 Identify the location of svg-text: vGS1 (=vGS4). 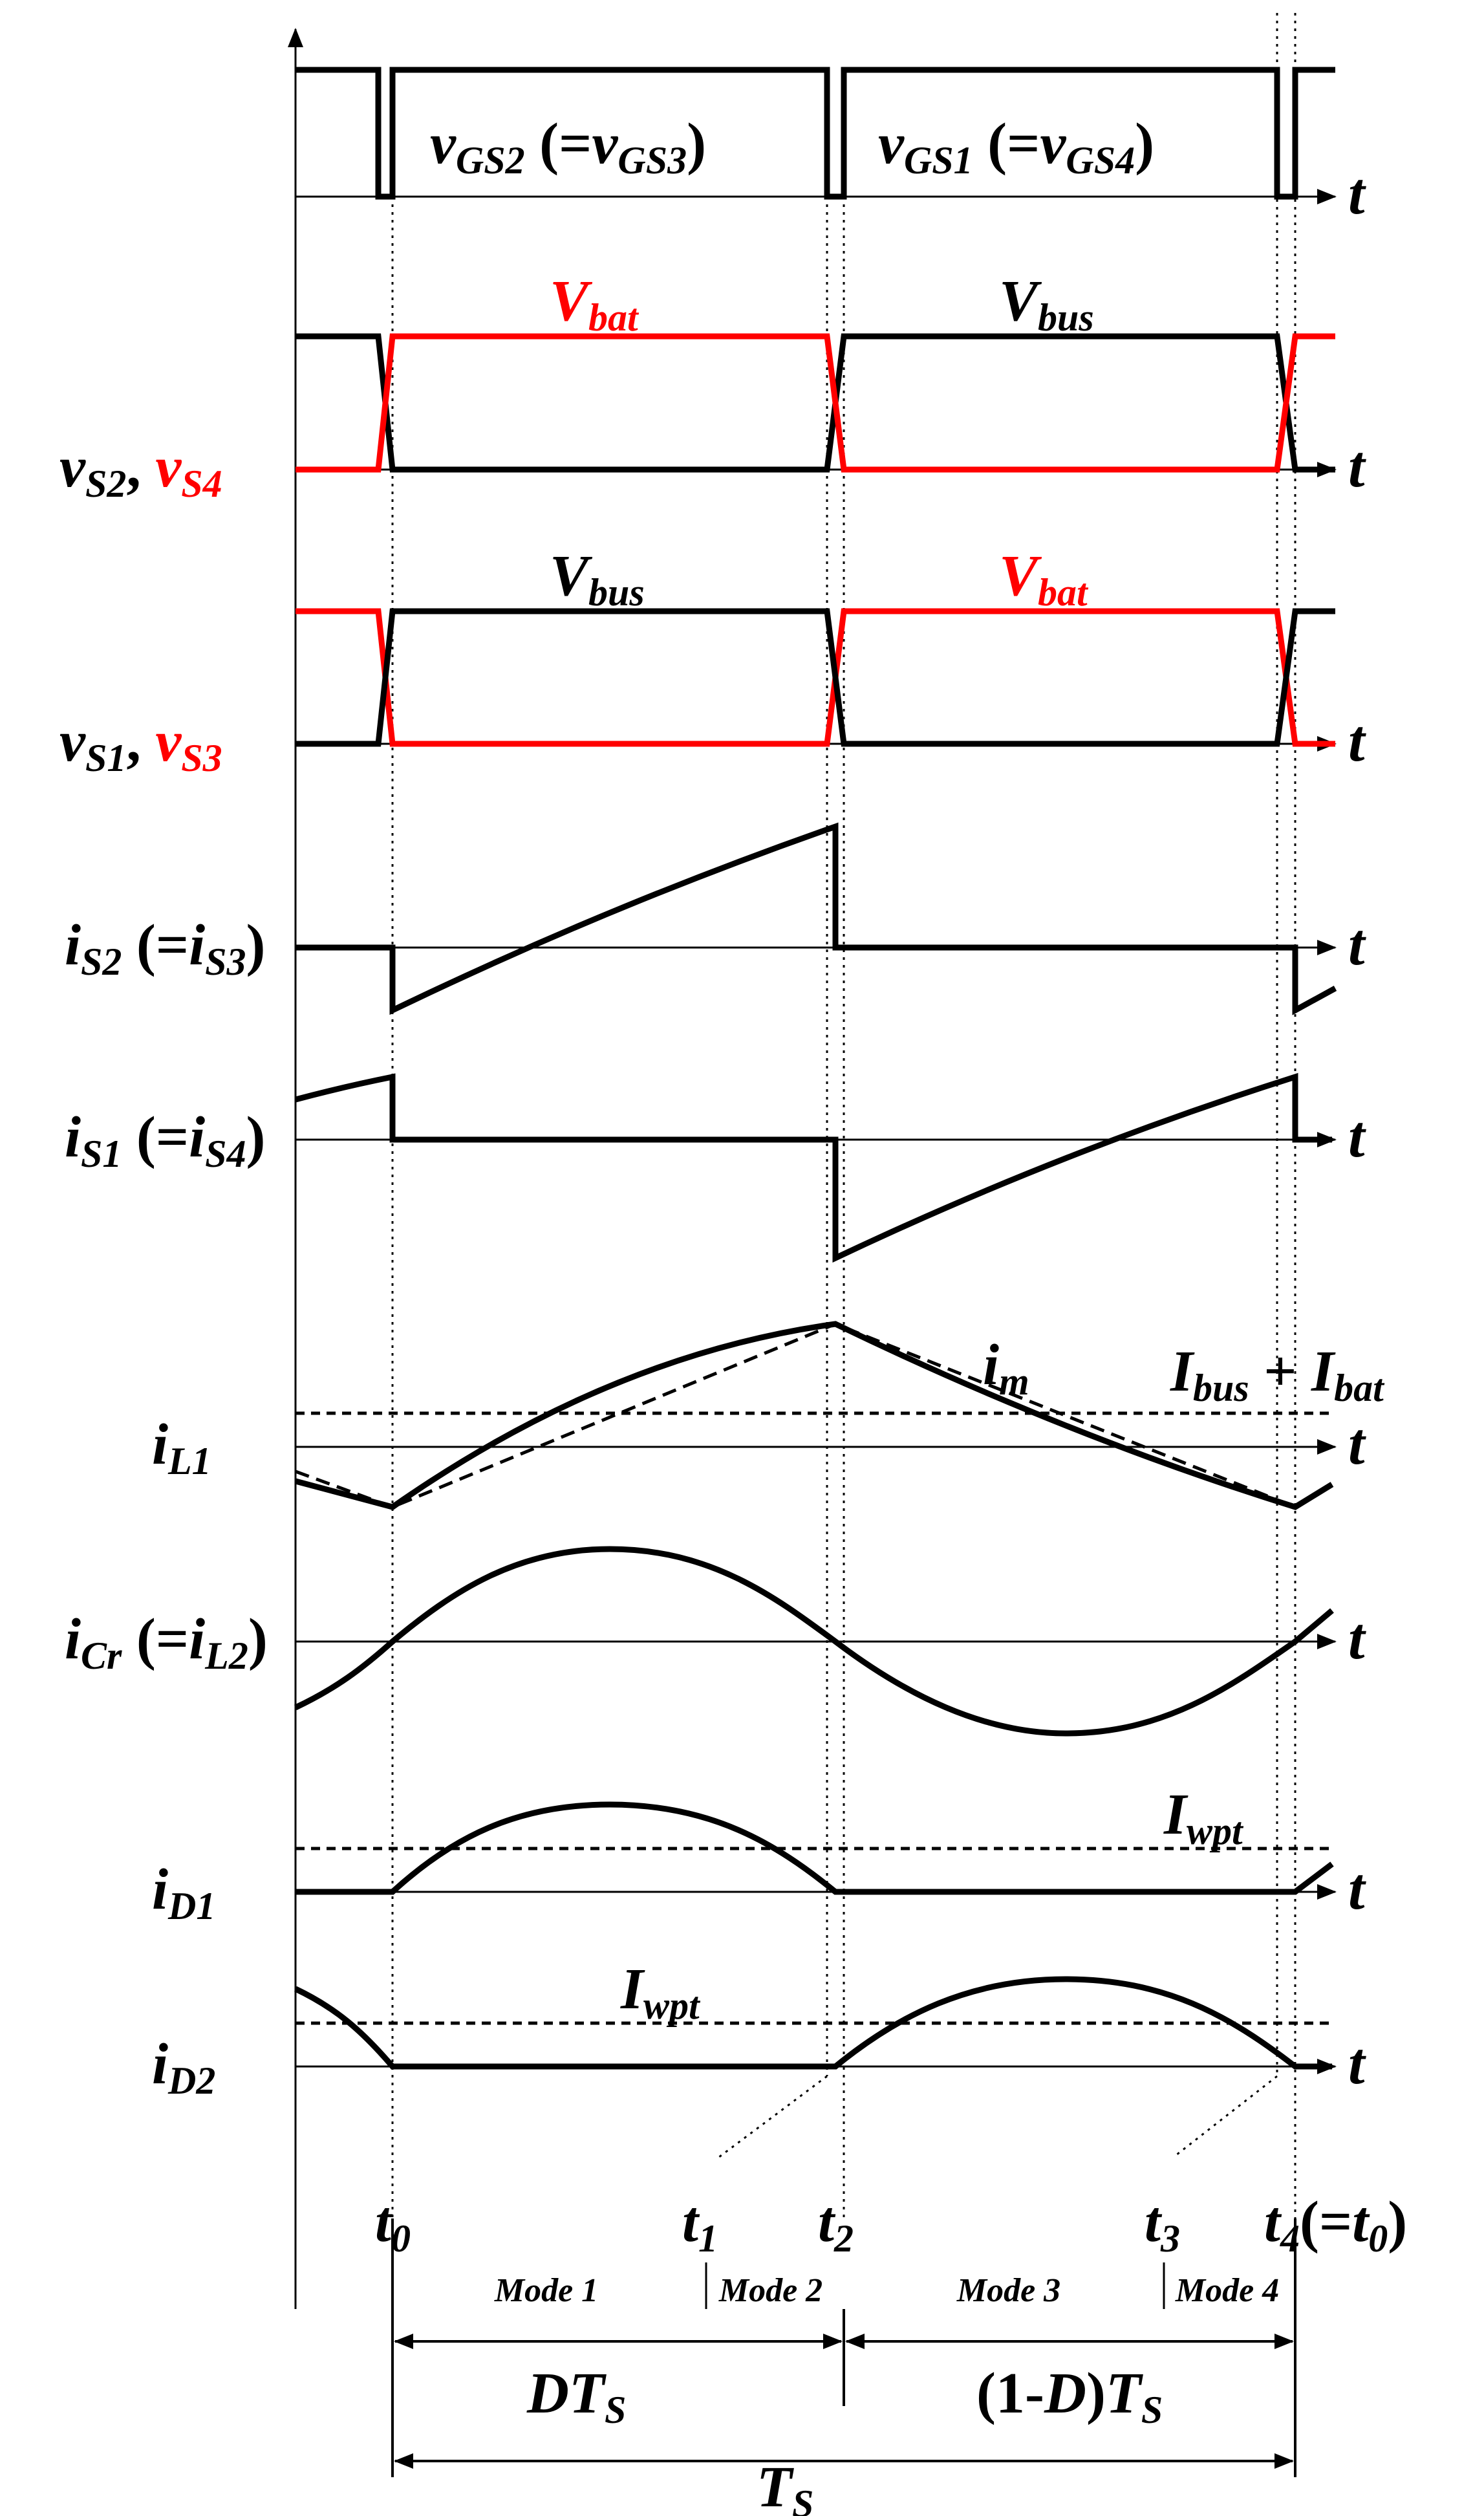
(1016, 147).